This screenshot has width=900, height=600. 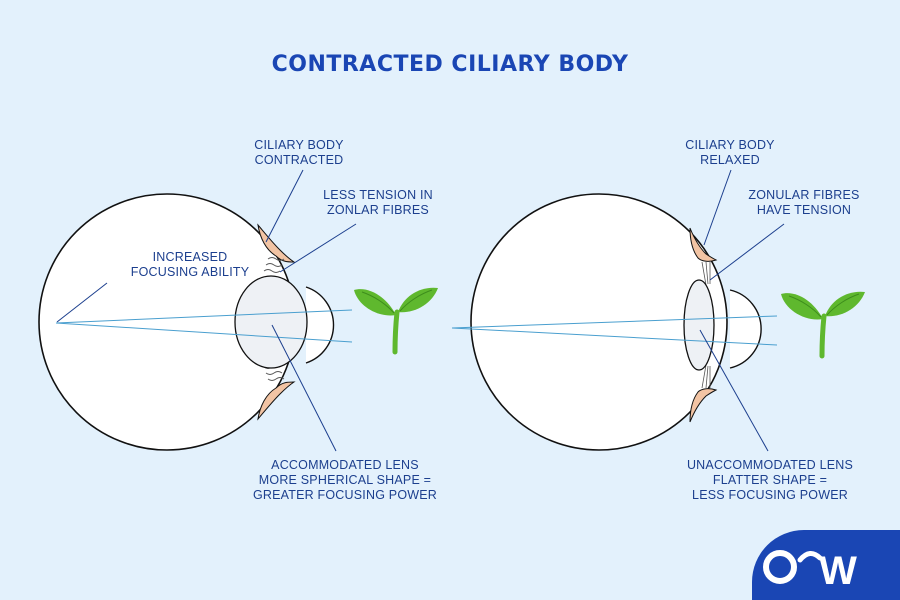 What do you see at coordinates (804, 202) in the screenshot?
I see `right-zonular-label: ZONULAR FIBRES HAVE TENSION` at bounding box center [804, 202].